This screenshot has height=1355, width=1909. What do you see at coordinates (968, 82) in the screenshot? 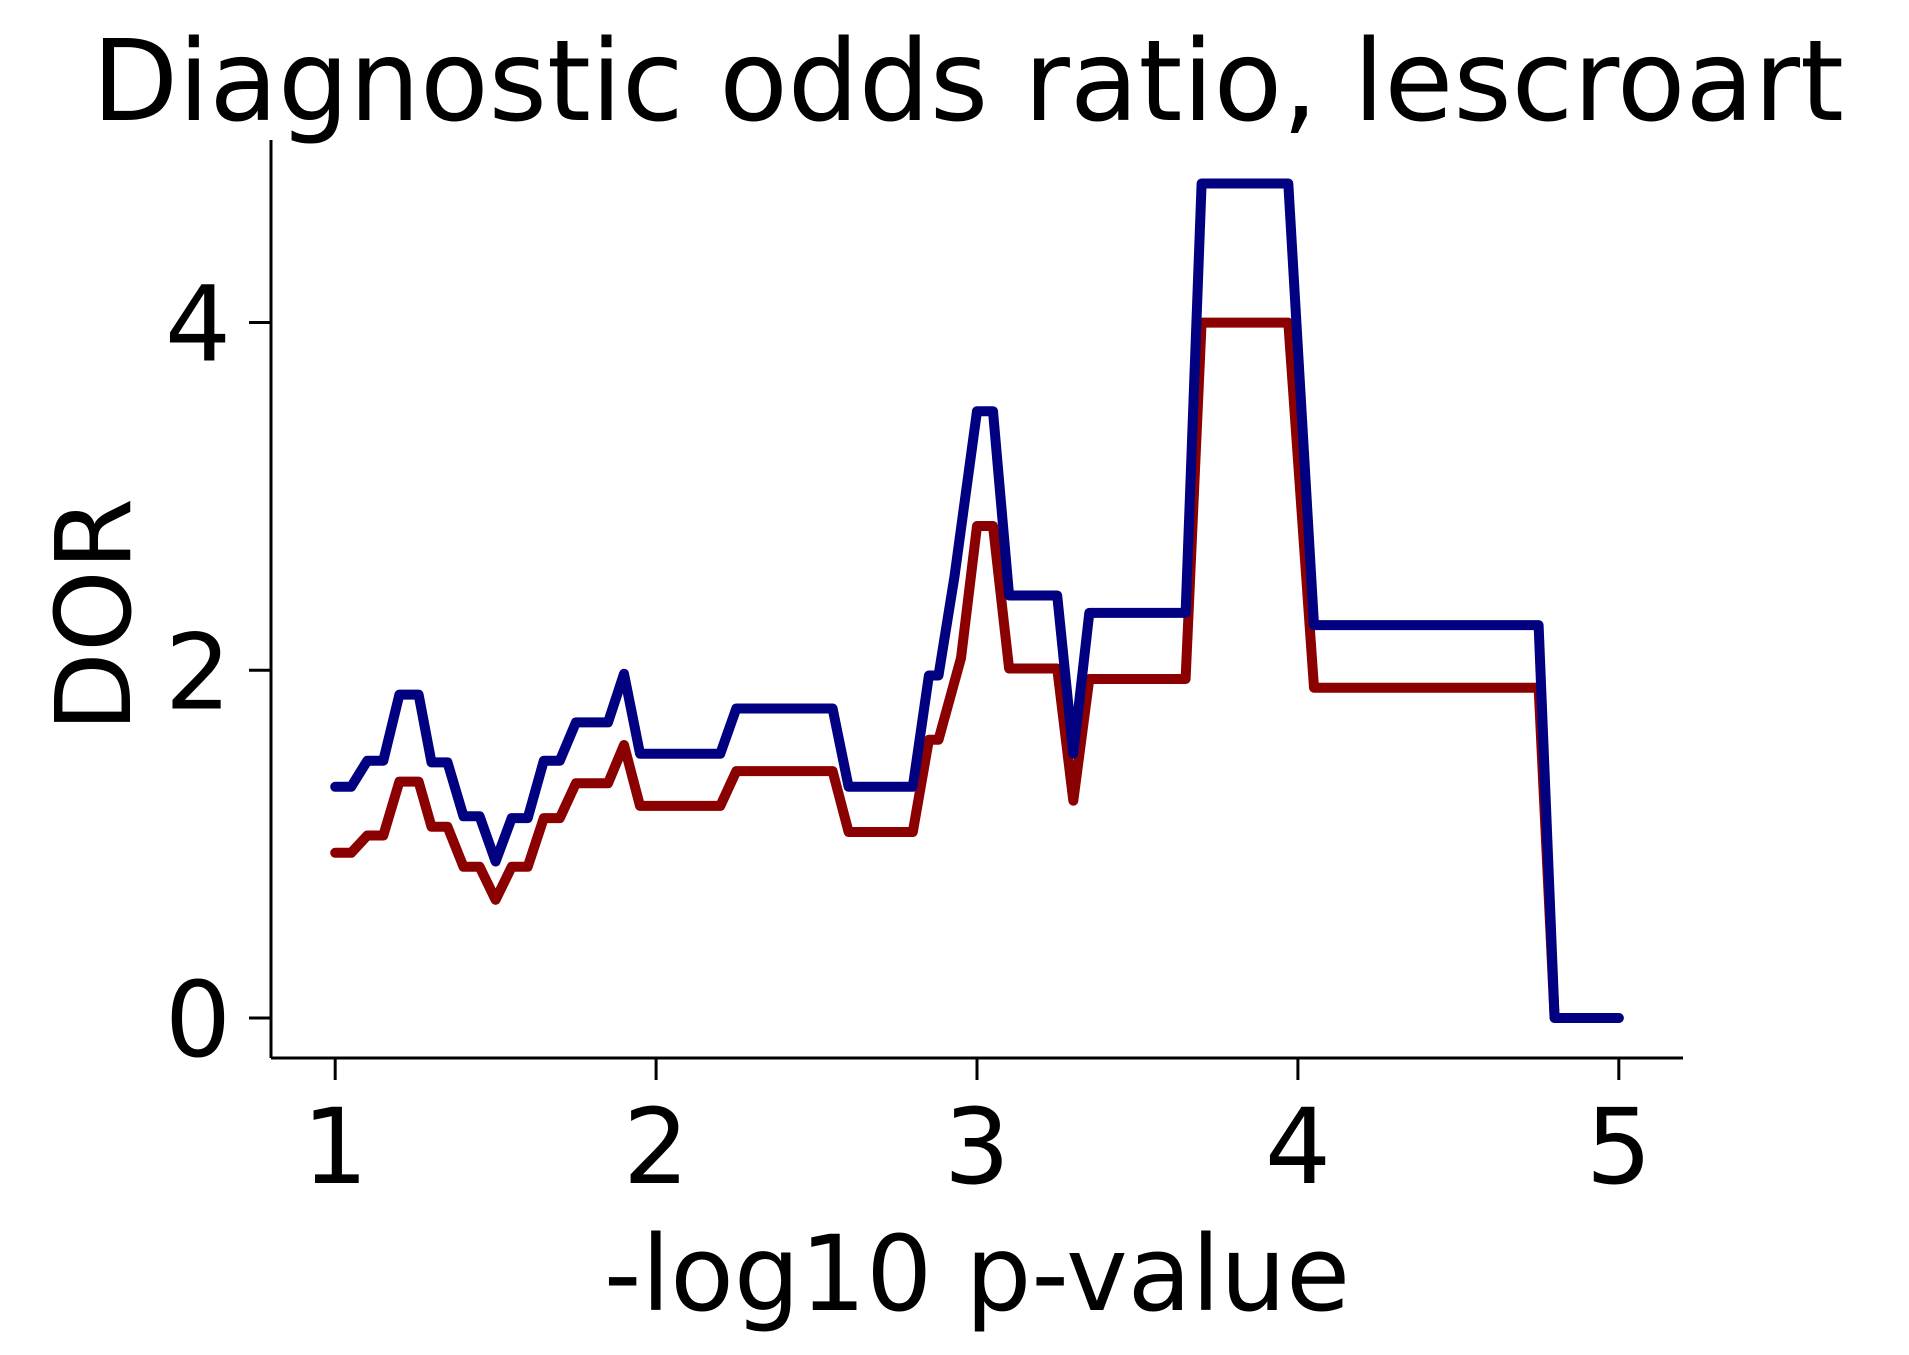
I see `chart-title: Diagnostic odds ratio, lescroart` at bounding box center [968, 82].